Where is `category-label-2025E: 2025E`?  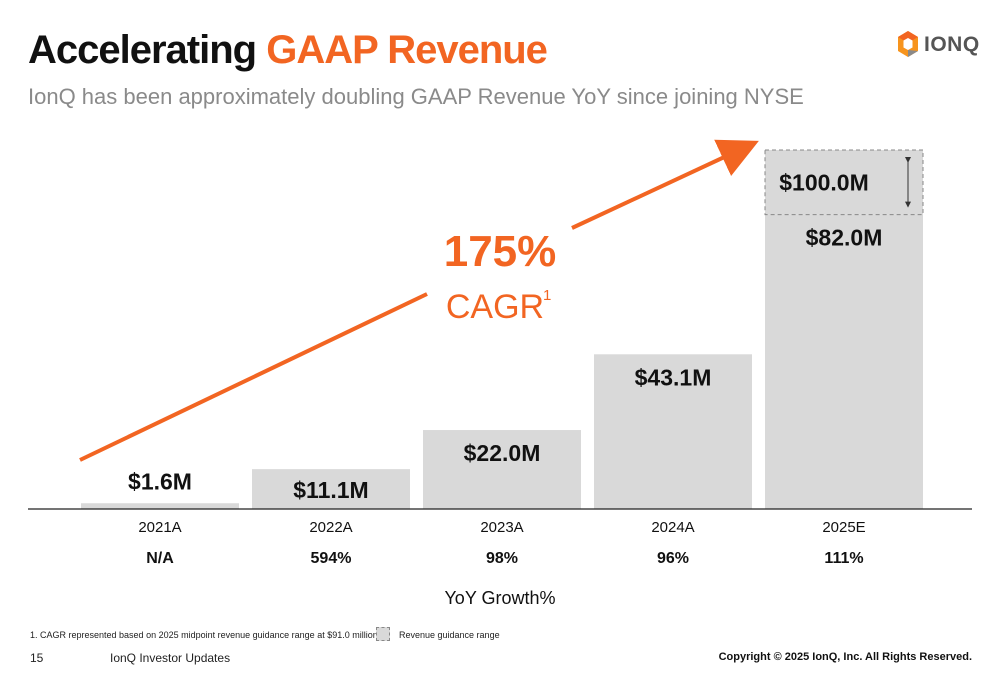 category-label-2025E: 2025E is located at coordinates (843, 527).